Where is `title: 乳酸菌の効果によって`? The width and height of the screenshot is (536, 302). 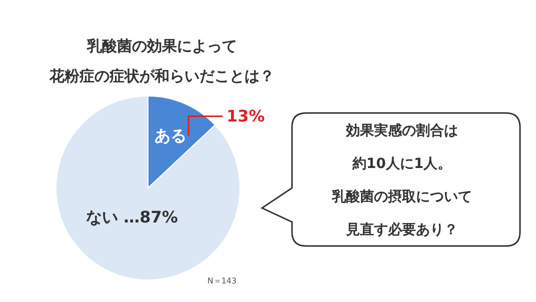
title: 乳酸菌の効果によって is located at coordinates (162, 46).